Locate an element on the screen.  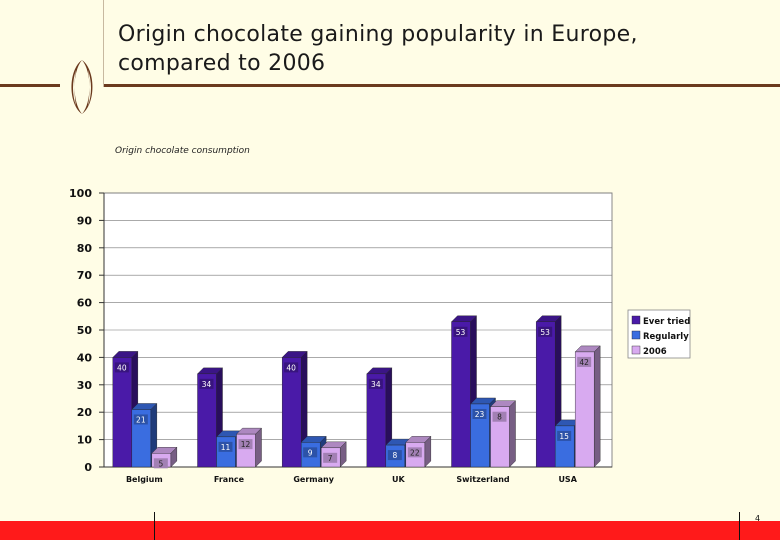
cocoa-bean-logo is located at coordinates (82, 87).